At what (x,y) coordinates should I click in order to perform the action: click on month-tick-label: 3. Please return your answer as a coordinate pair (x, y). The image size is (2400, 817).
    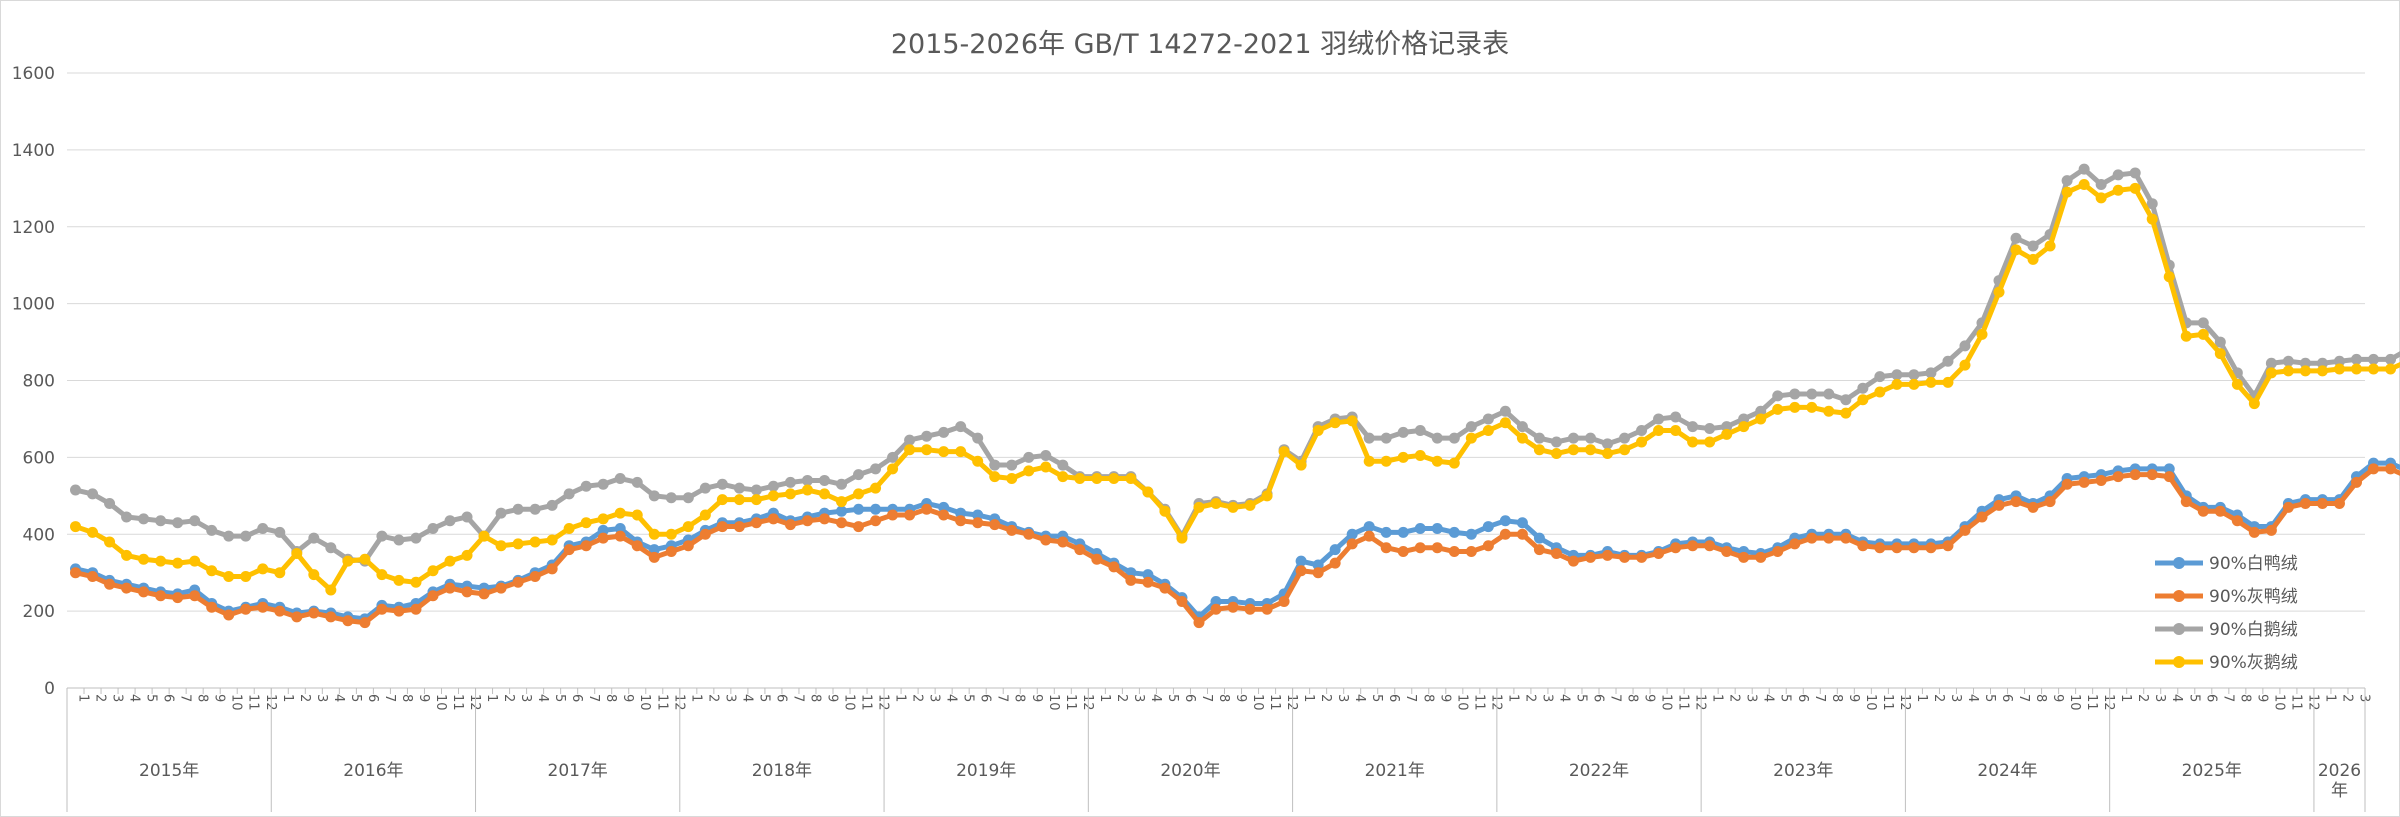
    Looking at the image, I should click on (321, 698).